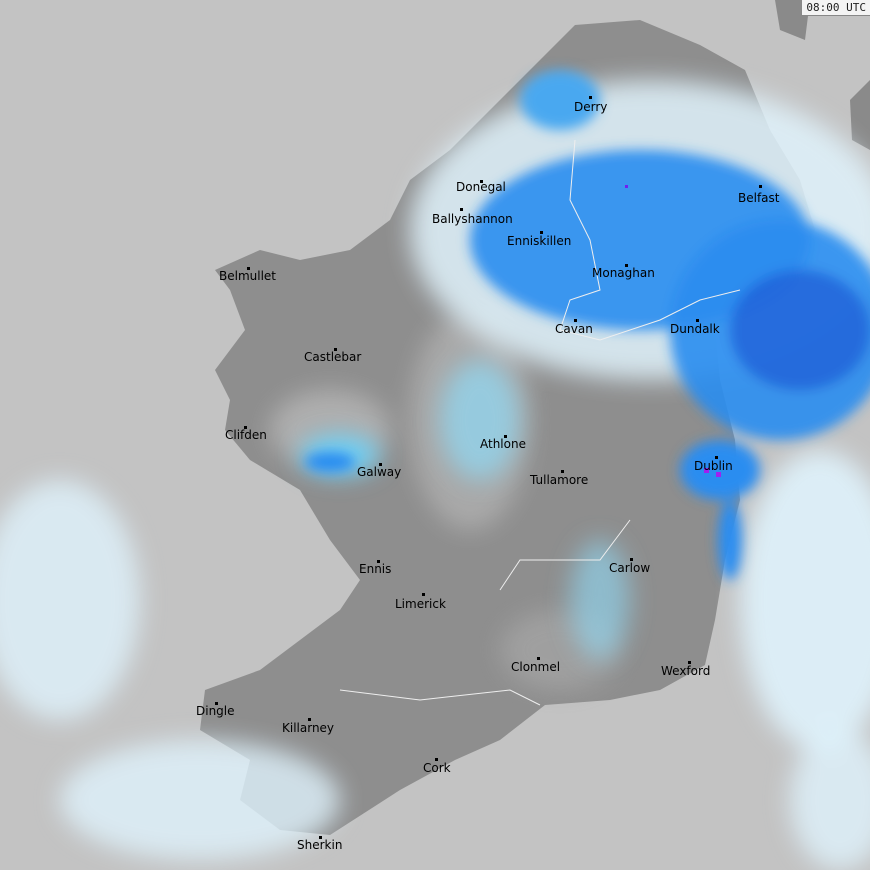 The height and width of the screenshot is (870, 870). Describe the element at coordinates (320, 845) in the screenshot. I see `city-label-sherkin: Sherkin` at that location.